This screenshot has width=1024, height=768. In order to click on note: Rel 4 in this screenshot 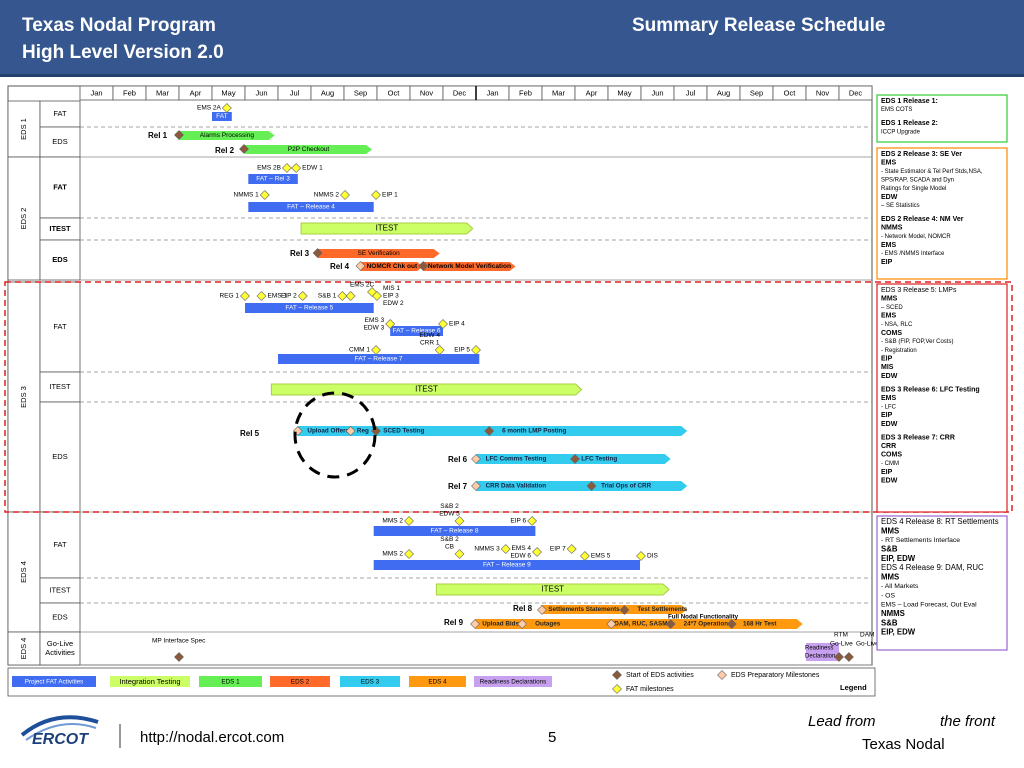, I will do `click(340, 266)`.